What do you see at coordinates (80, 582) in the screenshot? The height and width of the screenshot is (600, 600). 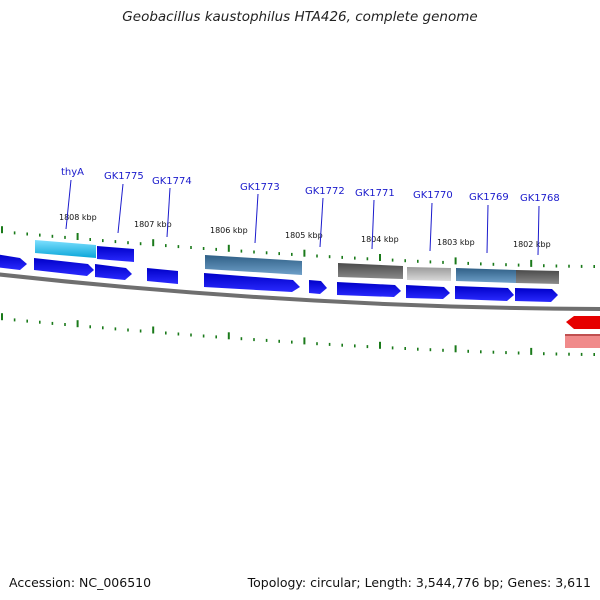 I see `accession-label: Accession: NC_006510` at bounding box center [80, 582].